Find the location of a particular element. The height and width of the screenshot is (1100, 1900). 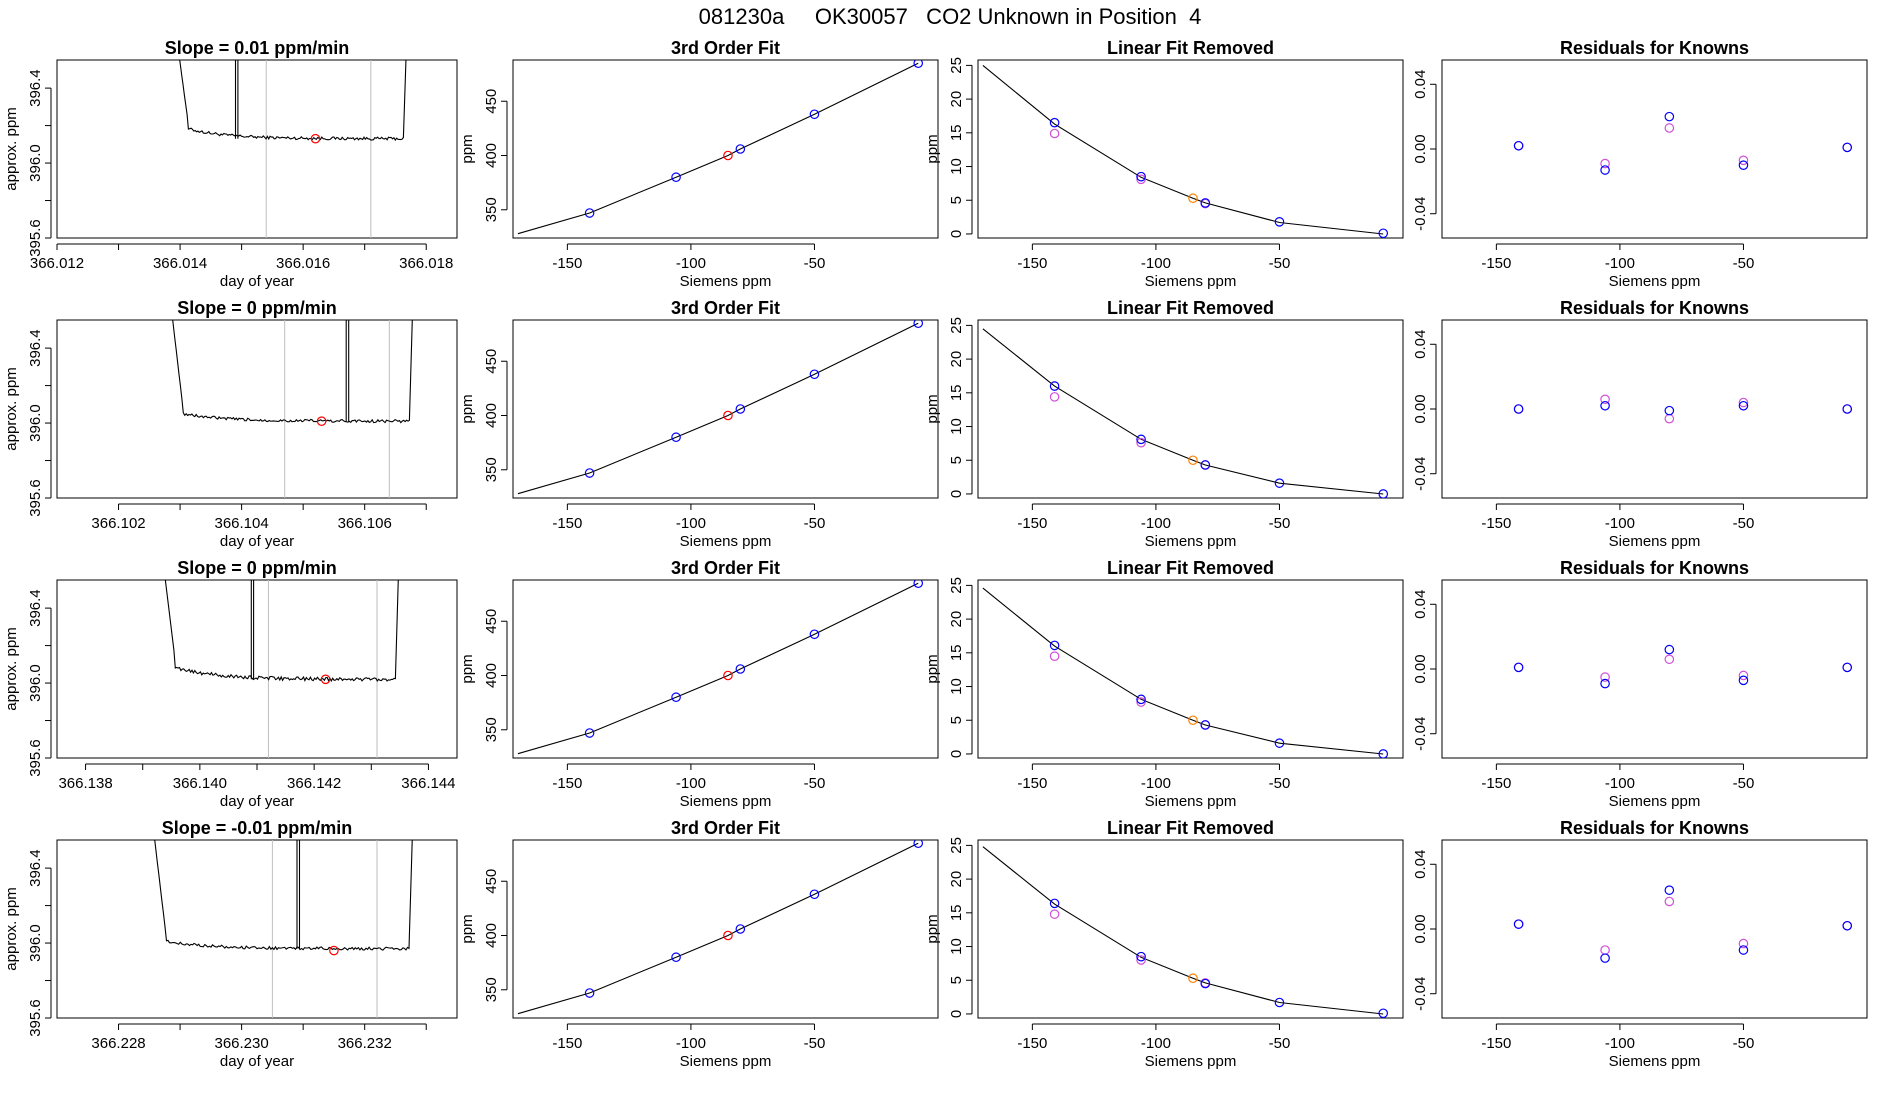

spike-trace is located at coordinates (347, 371).